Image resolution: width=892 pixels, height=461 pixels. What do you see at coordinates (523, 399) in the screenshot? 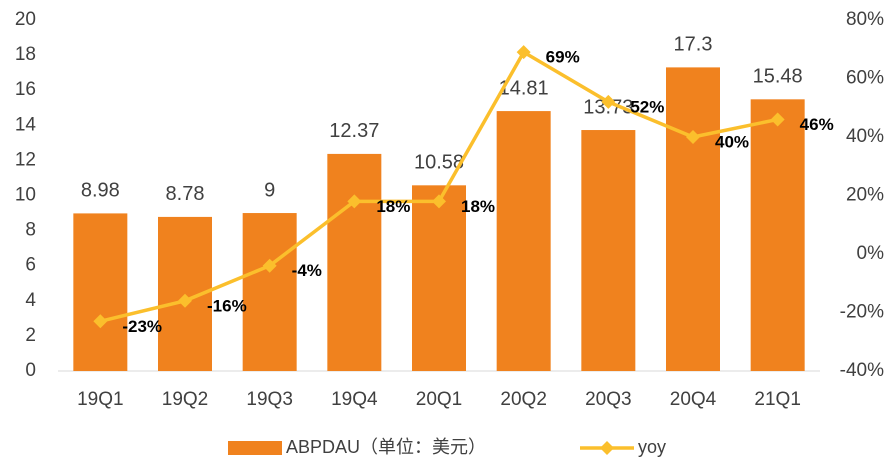
I see `x-tick-label: 20Q2` at bounding box center [523, 399].